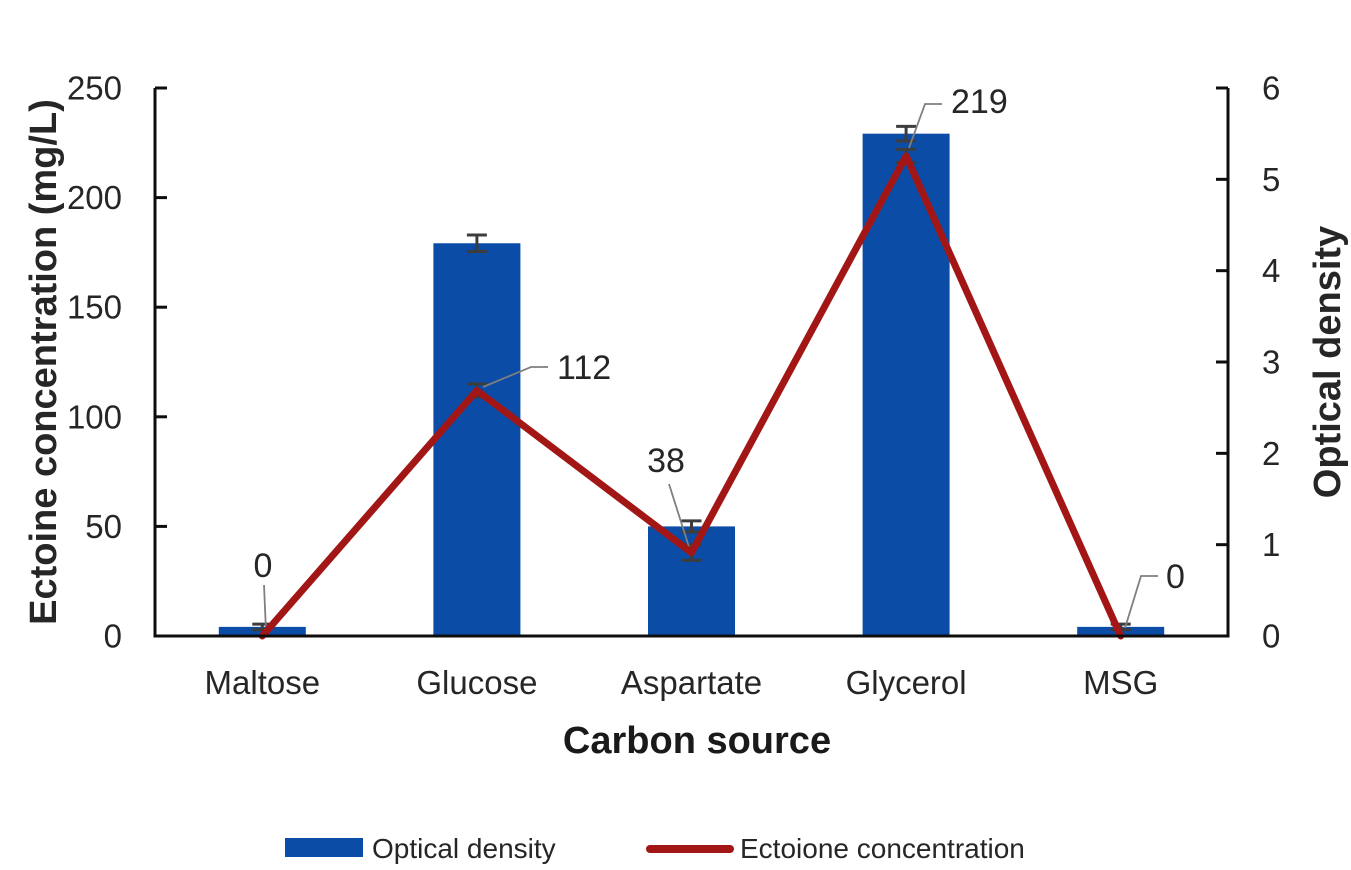  I want to click on left-tick-label-250: 250, so click(94, 88).